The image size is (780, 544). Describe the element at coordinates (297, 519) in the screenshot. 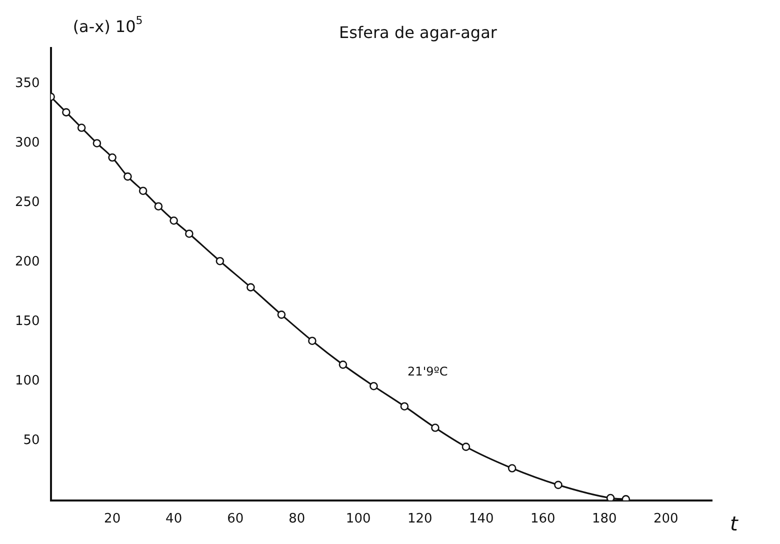

I see `x-tick-label: 80` at that location.